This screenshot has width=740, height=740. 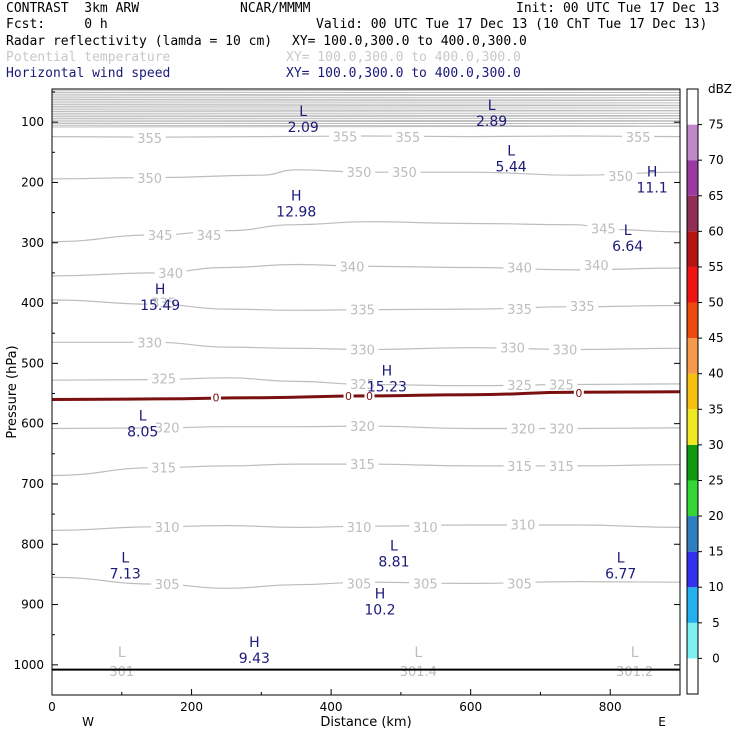 What do you see at coordinates (32, 605) in the screenshot?
I see `y-tick-label: 900` at bounding box center [32, 605].